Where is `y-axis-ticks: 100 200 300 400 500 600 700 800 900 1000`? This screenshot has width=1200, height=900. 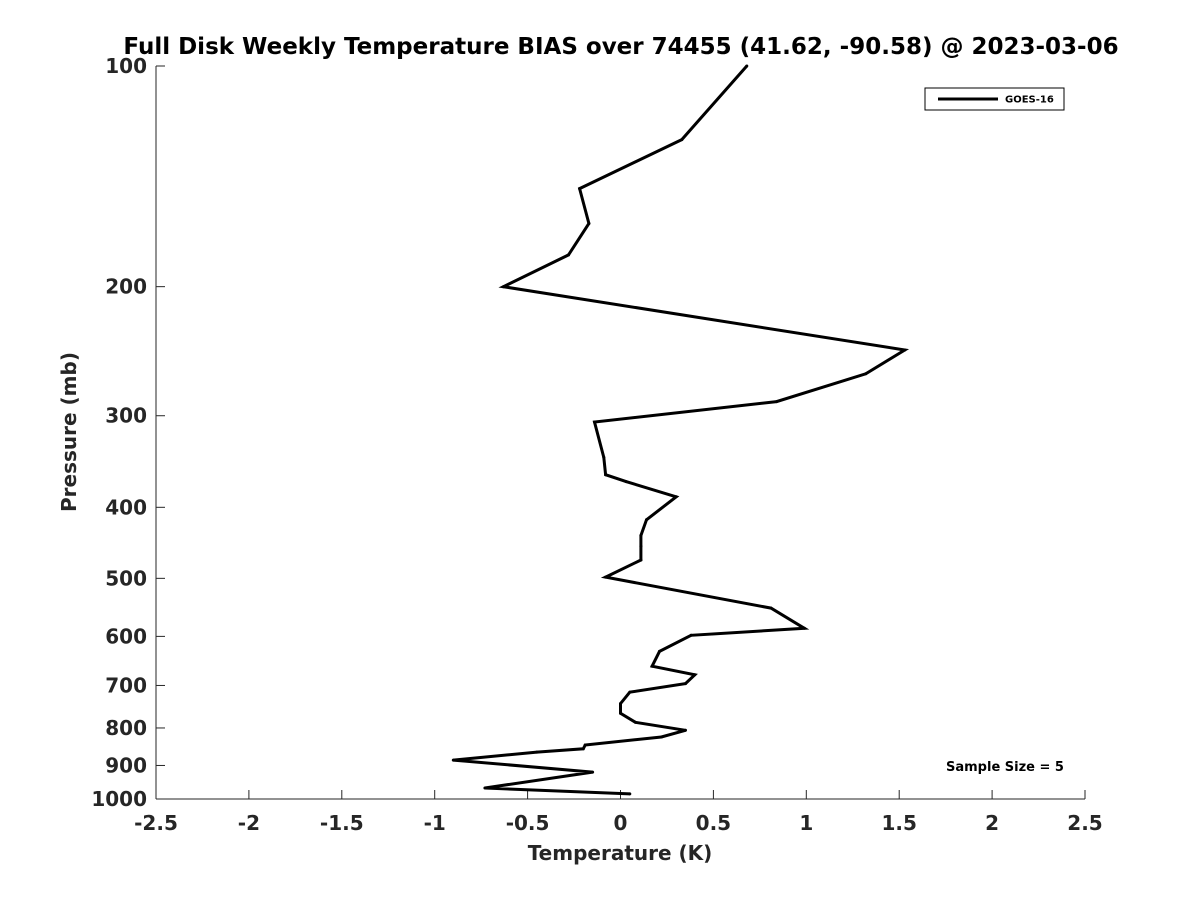
y-axis-ticks: 100 200 300 400 500 600 700 800 900 1000 is located at coordinates (128, 432).